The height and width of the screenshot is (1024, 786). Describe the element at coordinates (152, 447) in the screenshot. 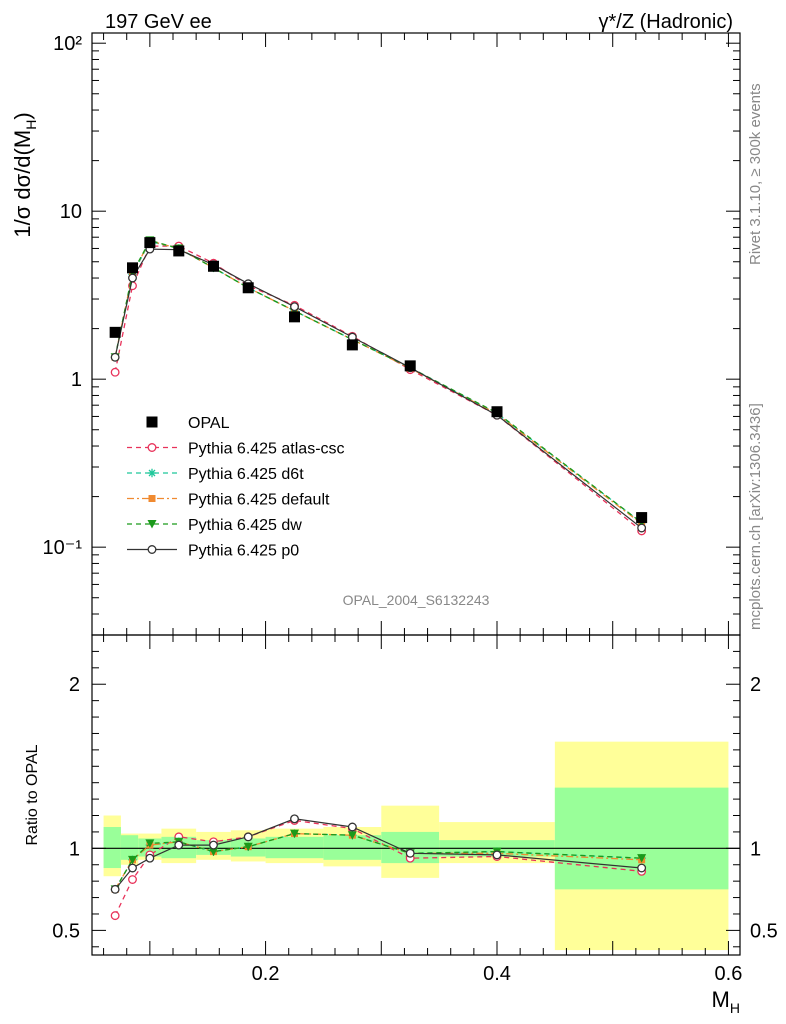

I see `legend-marker-atlas_csc` at that location.